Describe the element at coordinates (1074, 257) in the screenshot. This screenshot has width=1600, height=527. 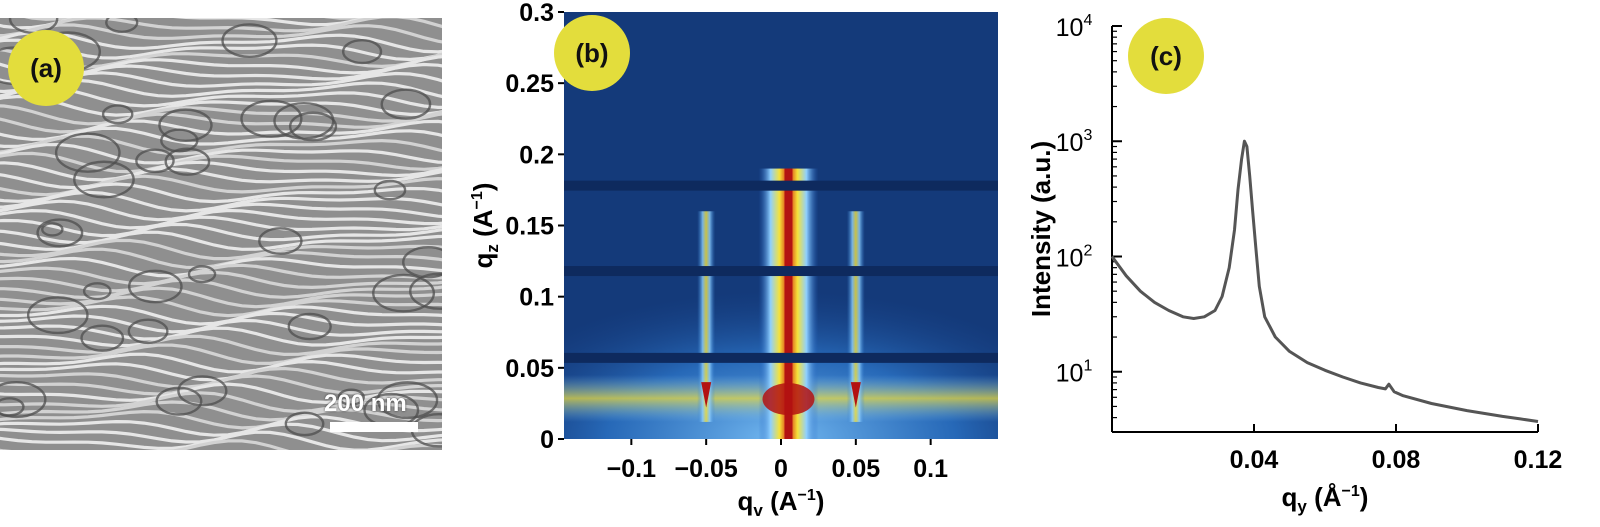
I see `y-tick-label: 10²` at that location.